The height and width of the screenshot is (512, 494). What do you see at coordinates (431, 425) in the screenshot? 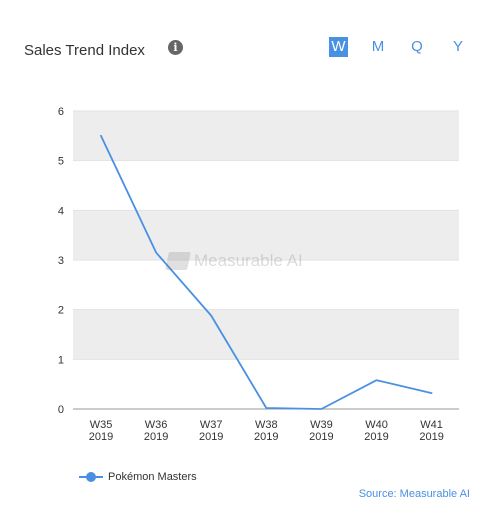
I see `x-tick-label: W41` at bounding box center [431, 425].